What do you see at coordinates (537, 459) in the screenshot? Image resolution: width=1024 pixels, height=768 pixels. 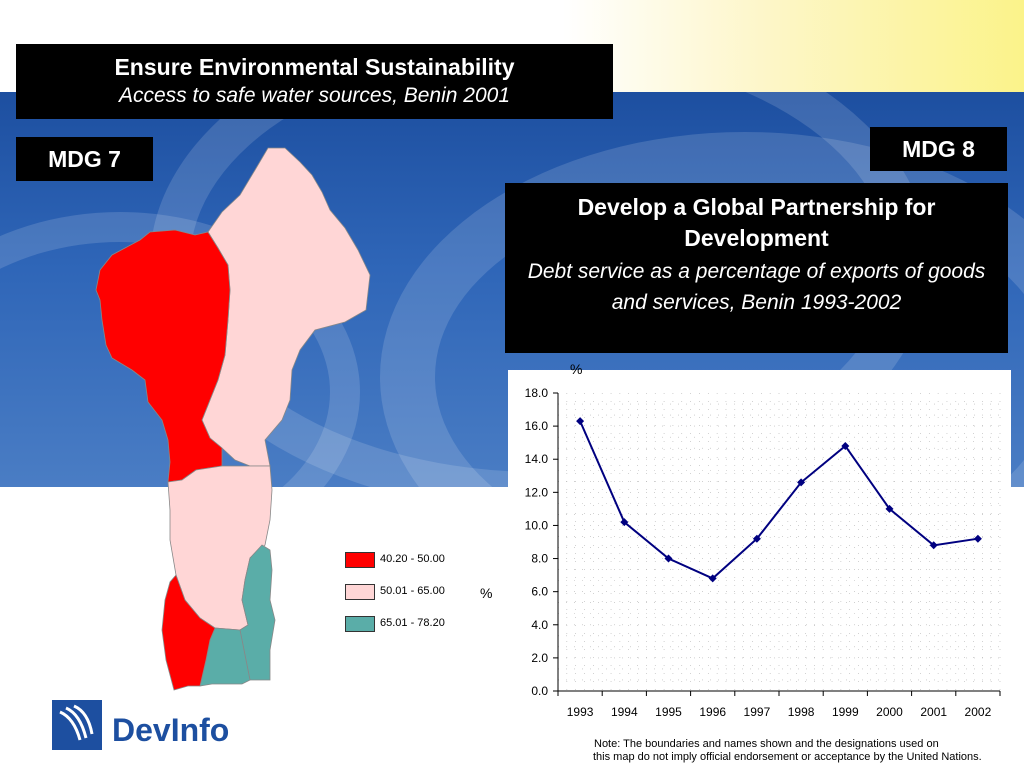 I see `y-tick-label: 14.0` at bounding box center [537, 459].